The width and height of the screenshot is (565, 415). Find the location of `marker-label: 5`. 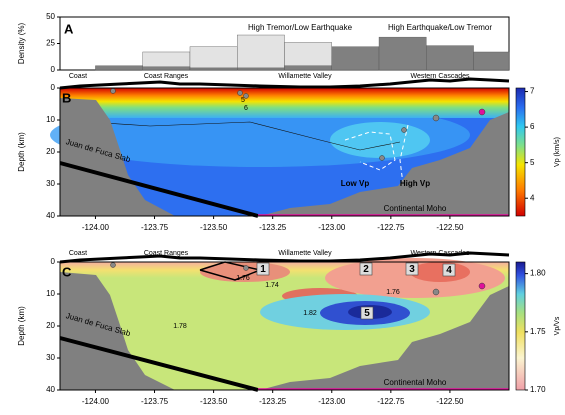

marker-label: 5 is located at coordinates (367, 313).